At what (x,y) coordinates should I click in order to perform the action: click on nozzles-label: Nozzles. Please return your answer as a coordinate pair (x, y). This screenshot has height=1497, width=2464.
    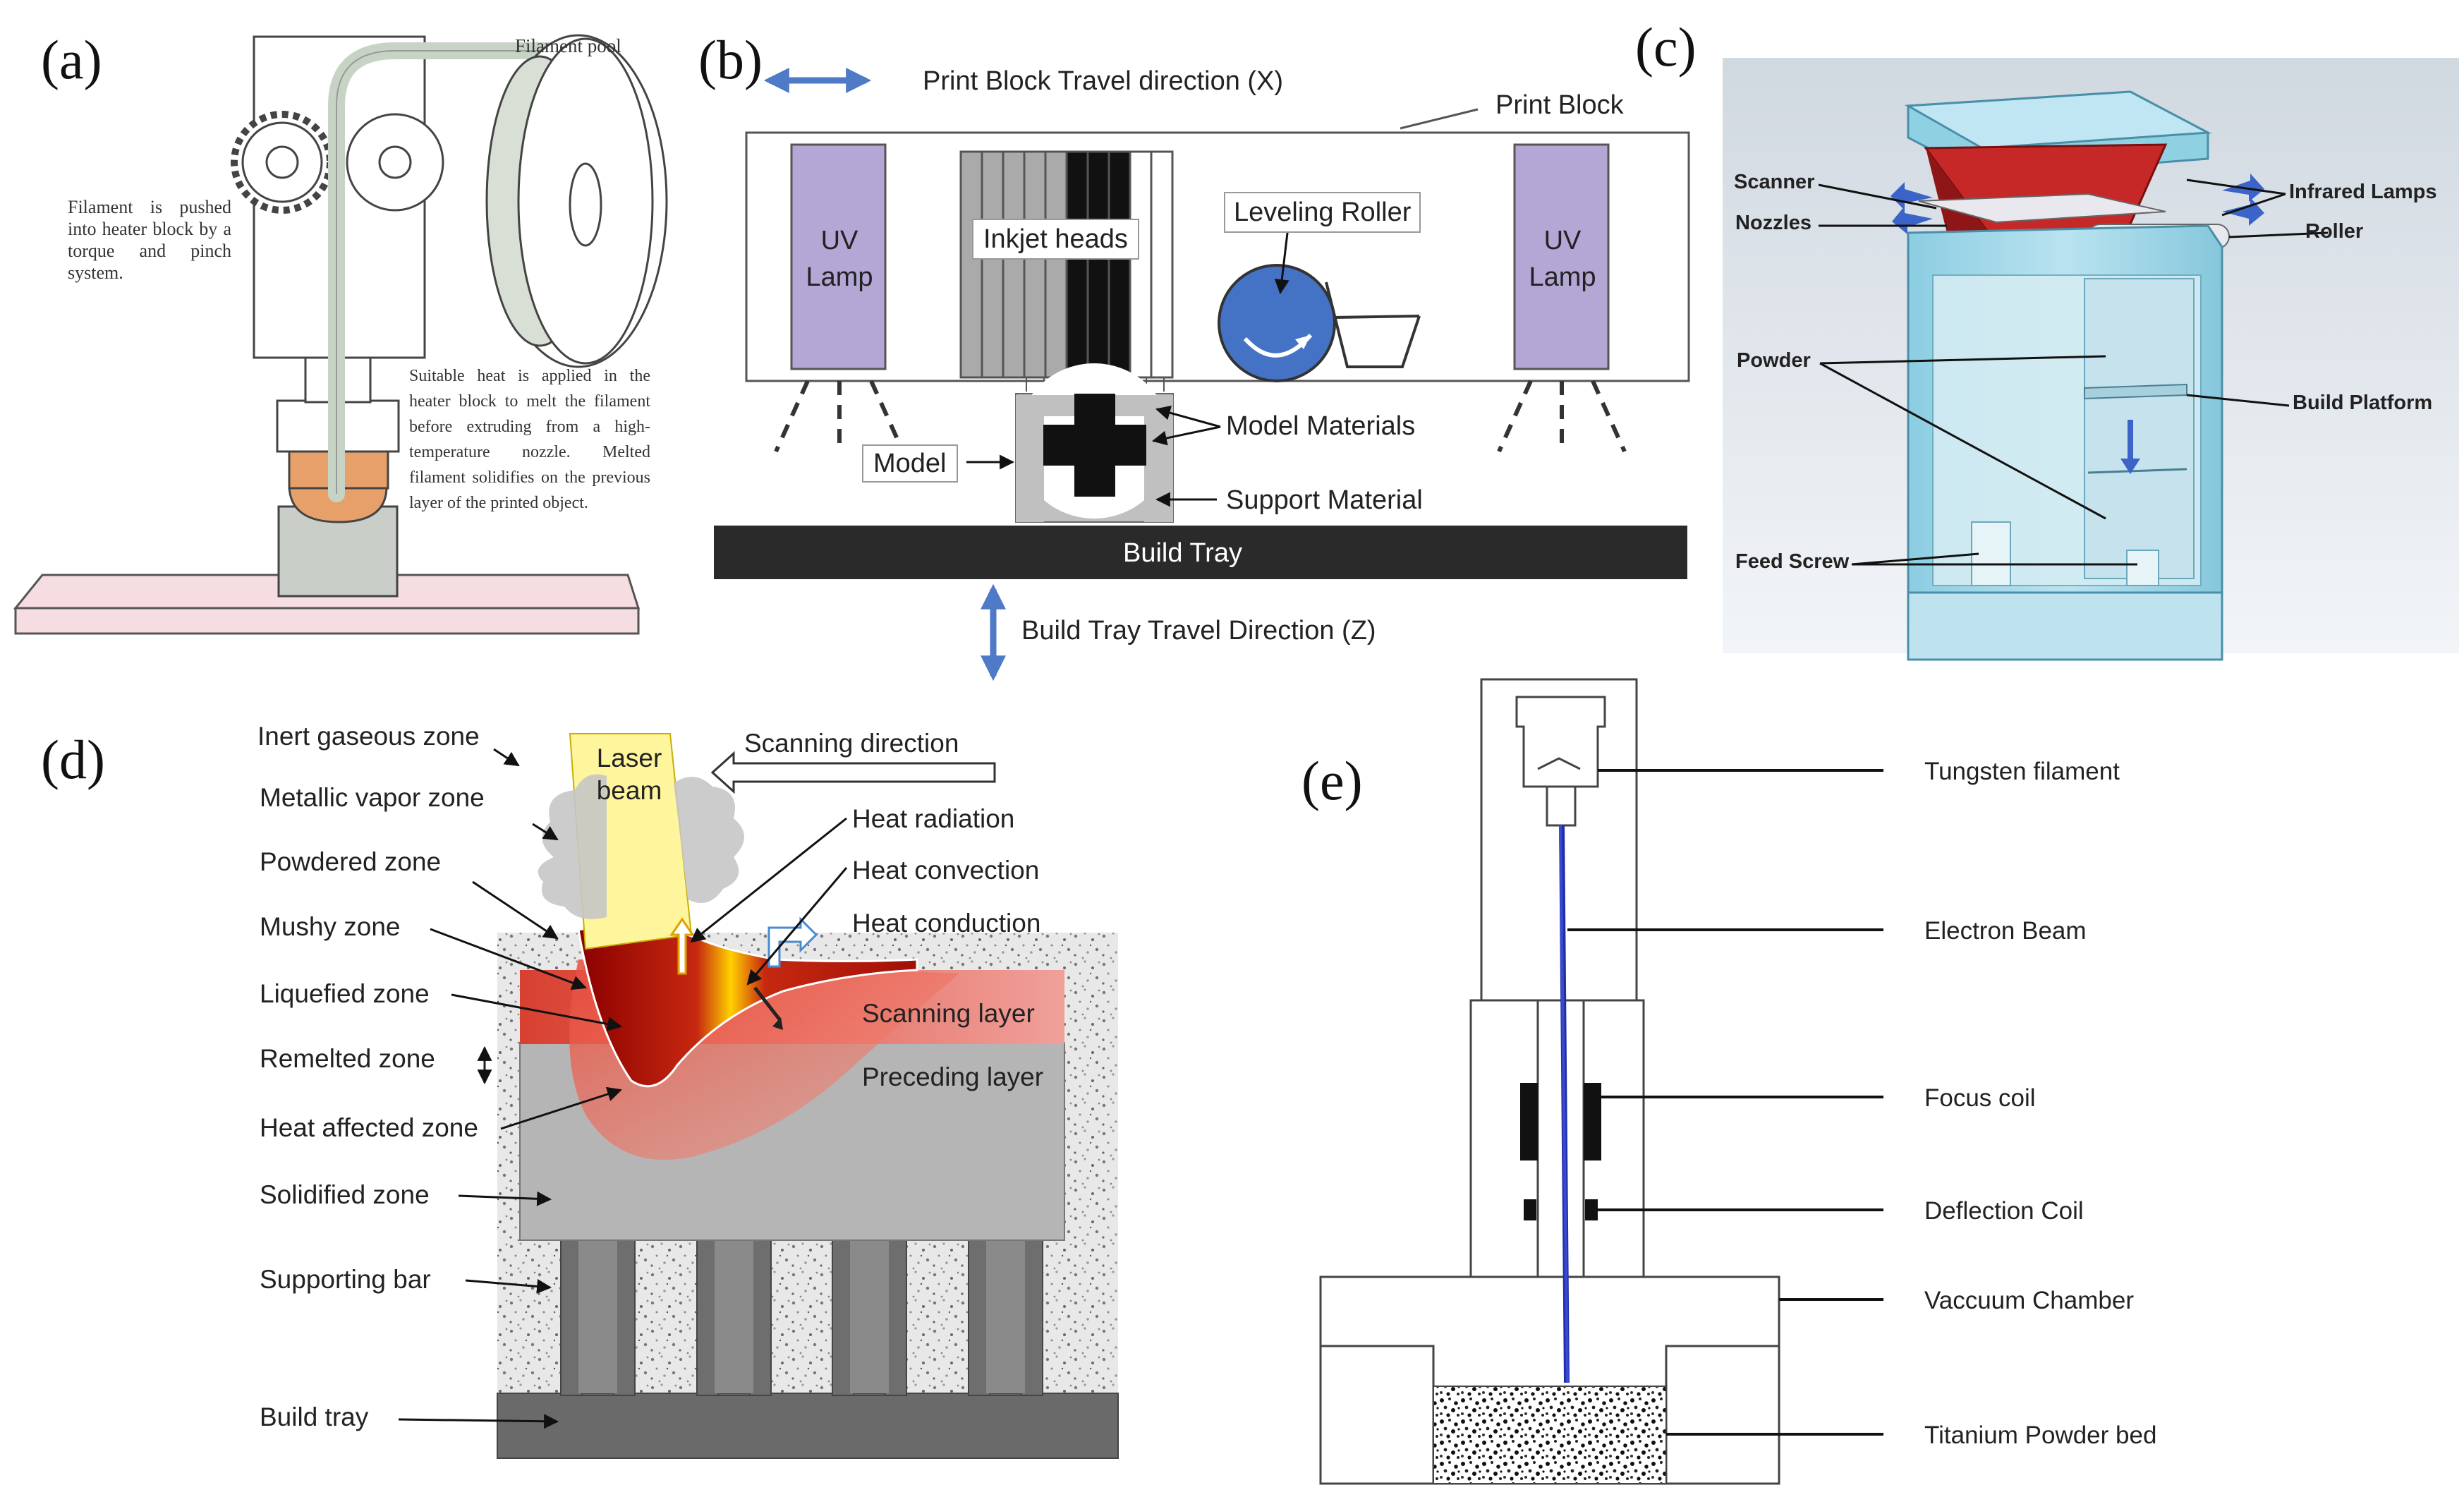
    Looking at the image, I should click on (1773, 223).